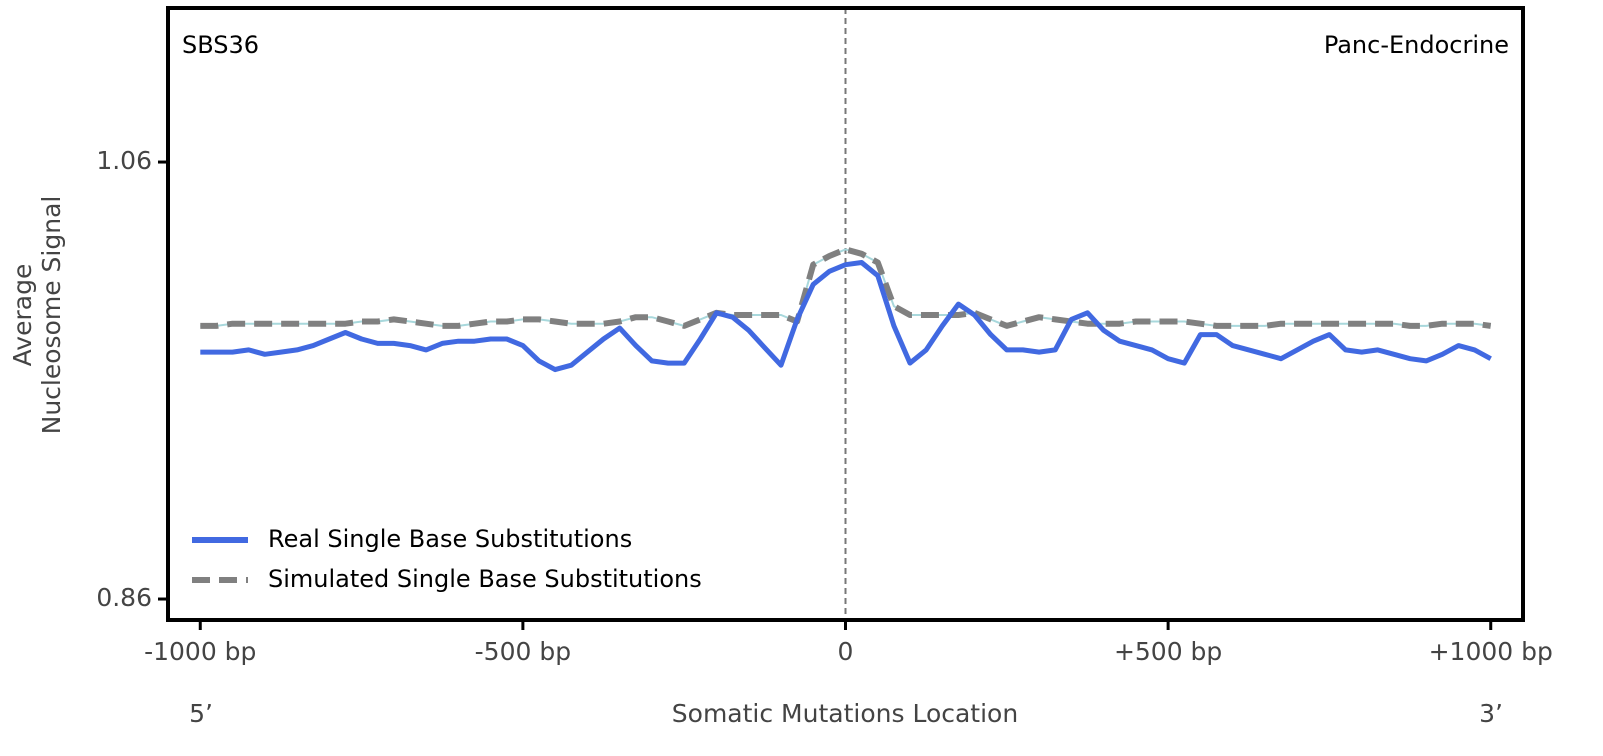 This screenshot has width=1603, height=756. I want to click on legend-label: Simulated Single Base Substitutions, so click(485, 579).